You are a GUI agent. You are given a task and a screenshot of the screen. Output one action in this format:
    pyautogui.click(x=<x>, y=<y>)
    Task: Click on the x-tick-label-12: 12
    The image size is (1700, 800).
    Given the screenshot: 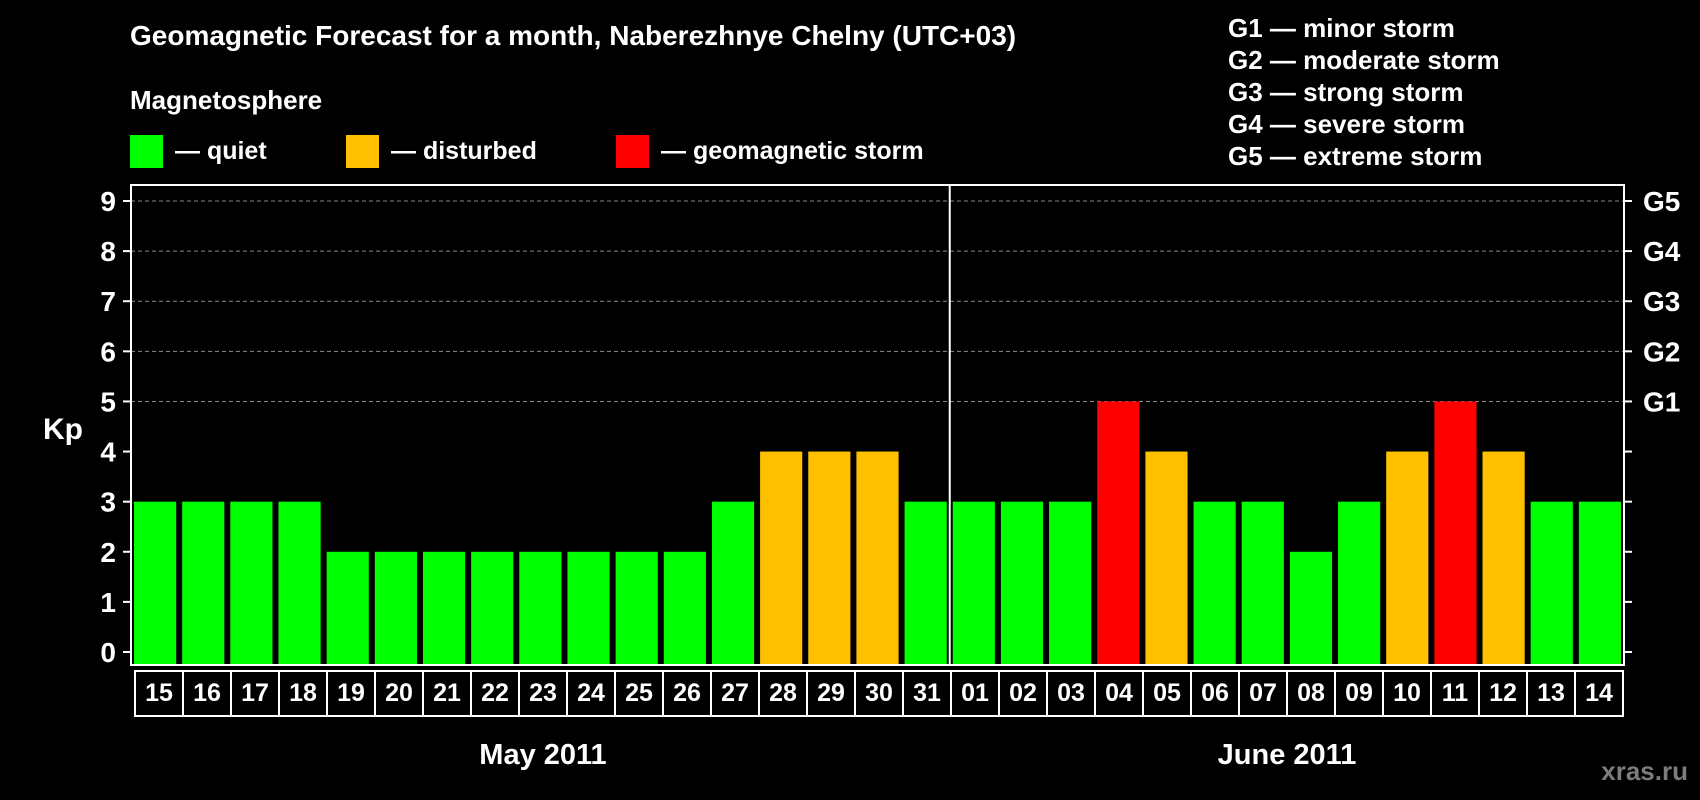 What is the action you would take?
    pyautogui.click(x=1503, y=693)
    